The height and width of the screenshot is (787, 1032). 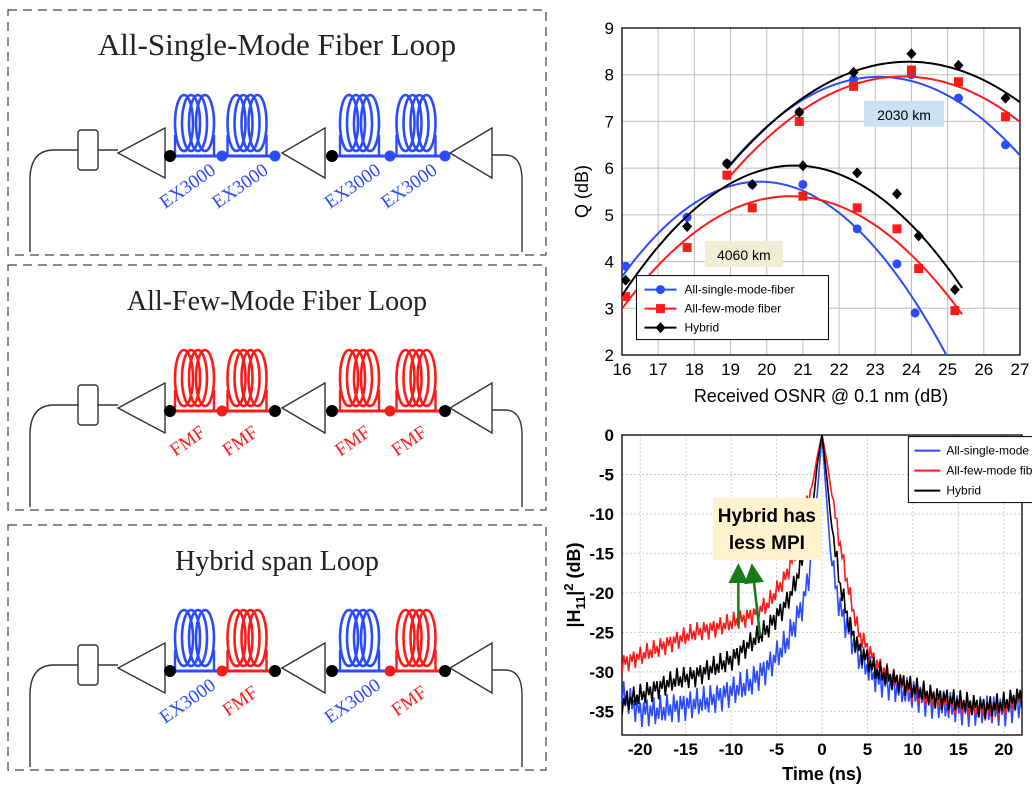 What do you see at coordinates (792, 255) in the screenshot?
I see `series-line-red-4060km` at bounding box center [792, 255].